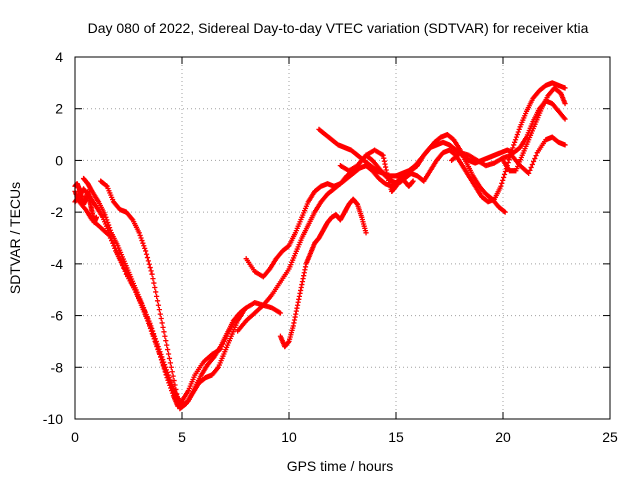  What do you see at coordinates (75, 437) in the screenshot?
I see `x-tick-label: 0` at bounding box center [75, 437].